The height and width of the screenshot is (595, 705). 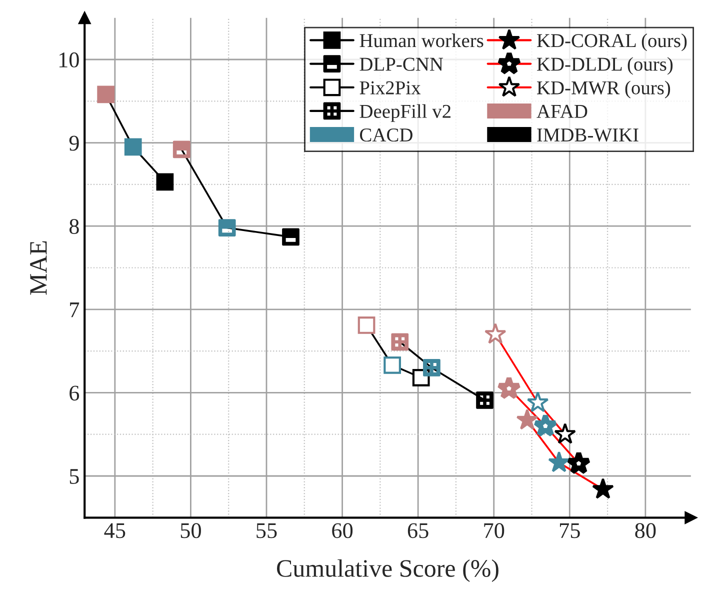 What do you see at coordinates (390, 87) in the screenshot?
I see `legend-label: Pix2Pix` at bounding box center [390, 87].